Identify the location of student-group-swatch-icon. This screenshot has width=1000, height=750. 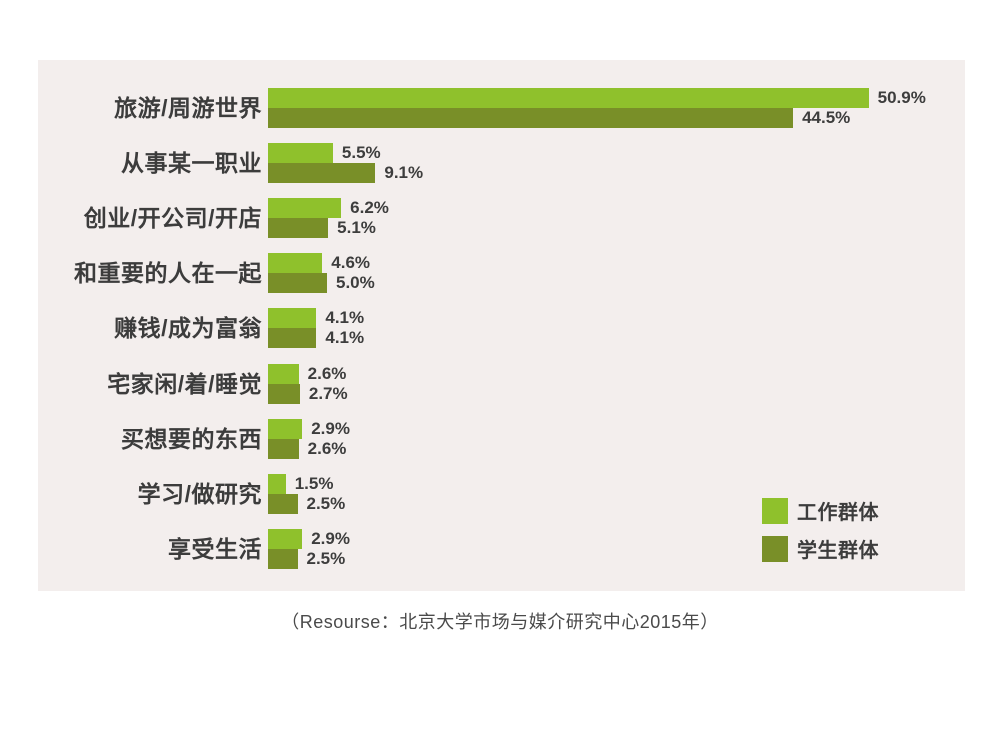
(775, 548).